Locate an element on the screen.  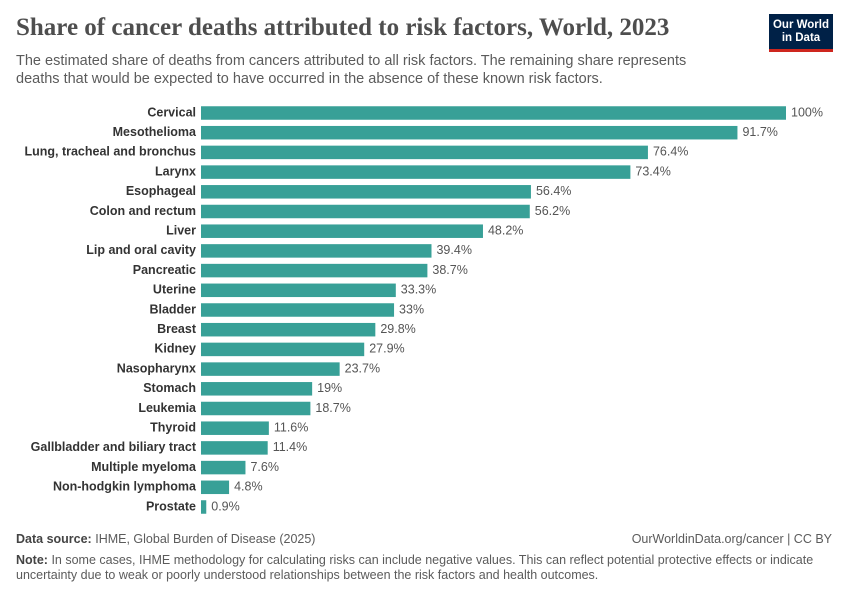
value-label: 27.9% is located at coordinates (386, 349).